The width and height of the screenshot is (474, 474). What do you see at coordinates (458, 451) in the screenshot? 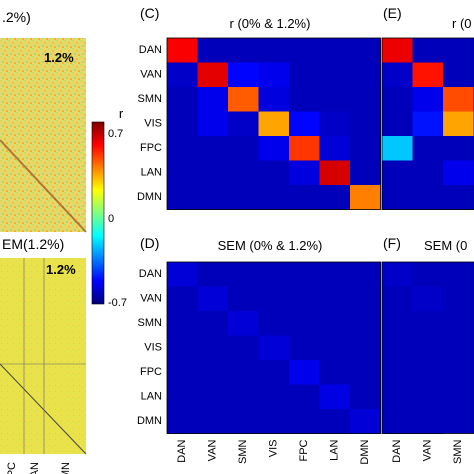
I see `column-tick-label: SMN` at bounding box center [458, 451].